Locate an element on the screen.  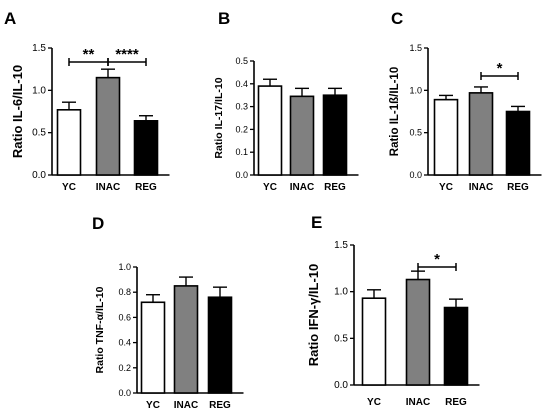
panel-c: C 0.0 0.5 1.0 1.5 Ratio IL-1ß/IL-10 YC INAC REG * is located at coordinates (465, 101).